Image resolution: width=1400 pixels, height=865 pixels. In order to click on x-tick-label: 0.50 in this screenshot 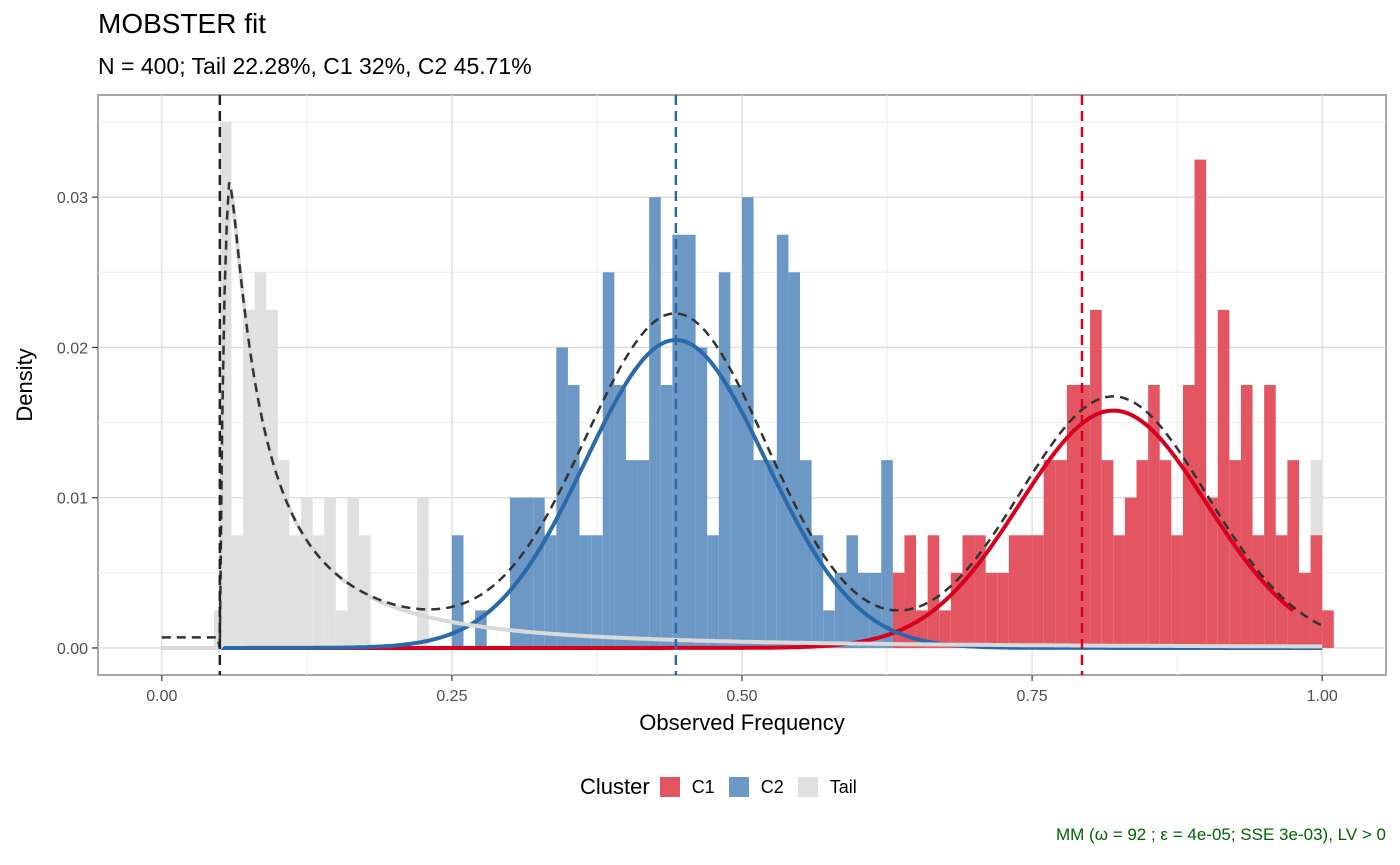, I will do `click(741, 696)`.